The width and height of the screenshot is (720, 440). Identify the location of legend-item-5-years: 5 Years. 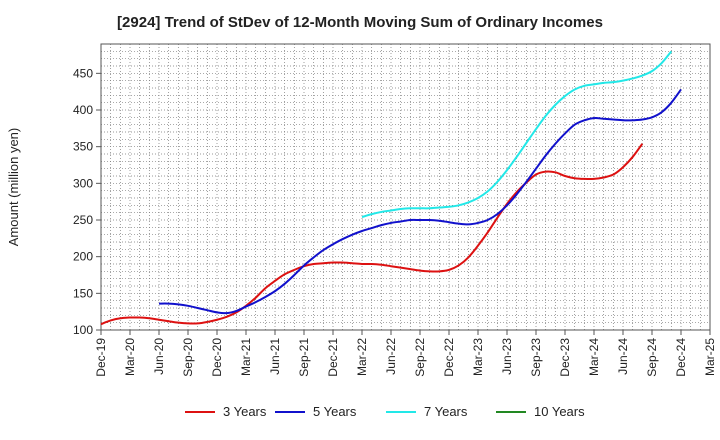
(315, 411).